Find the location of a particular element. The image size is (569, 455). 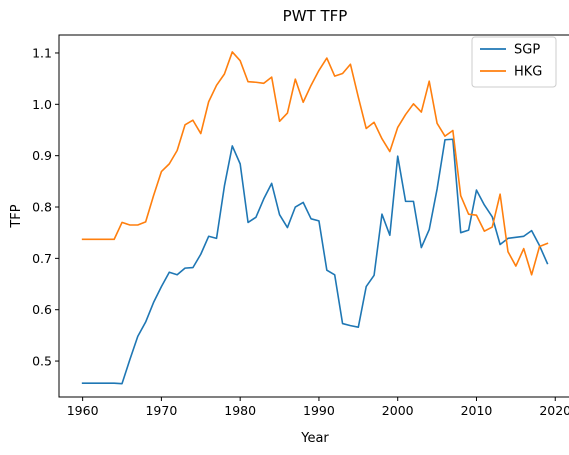

x-axis-label: Year is located at coordinates (314, 438).